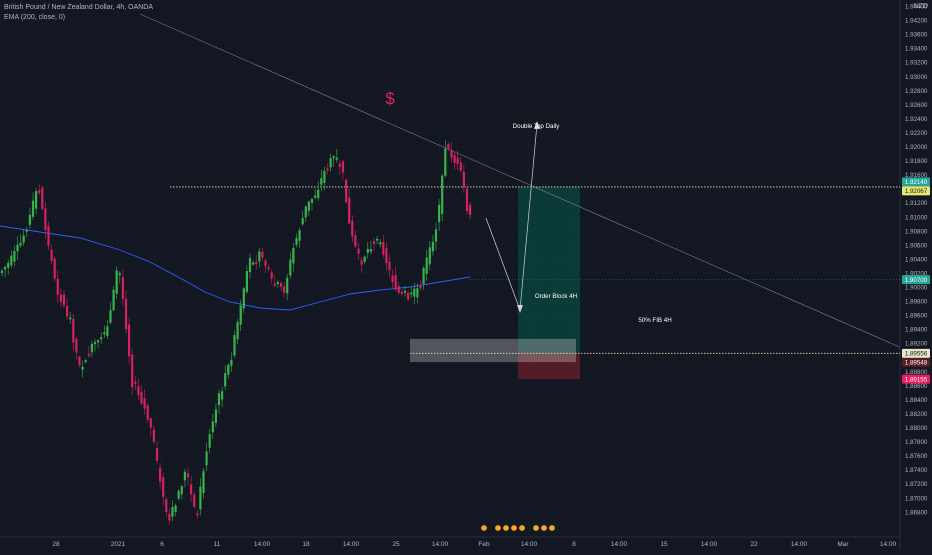  What do you see at coordinates (916, 203) in the screenshot?
I see `y-tick-label: 1.91200` at bounding box center [916, 203].